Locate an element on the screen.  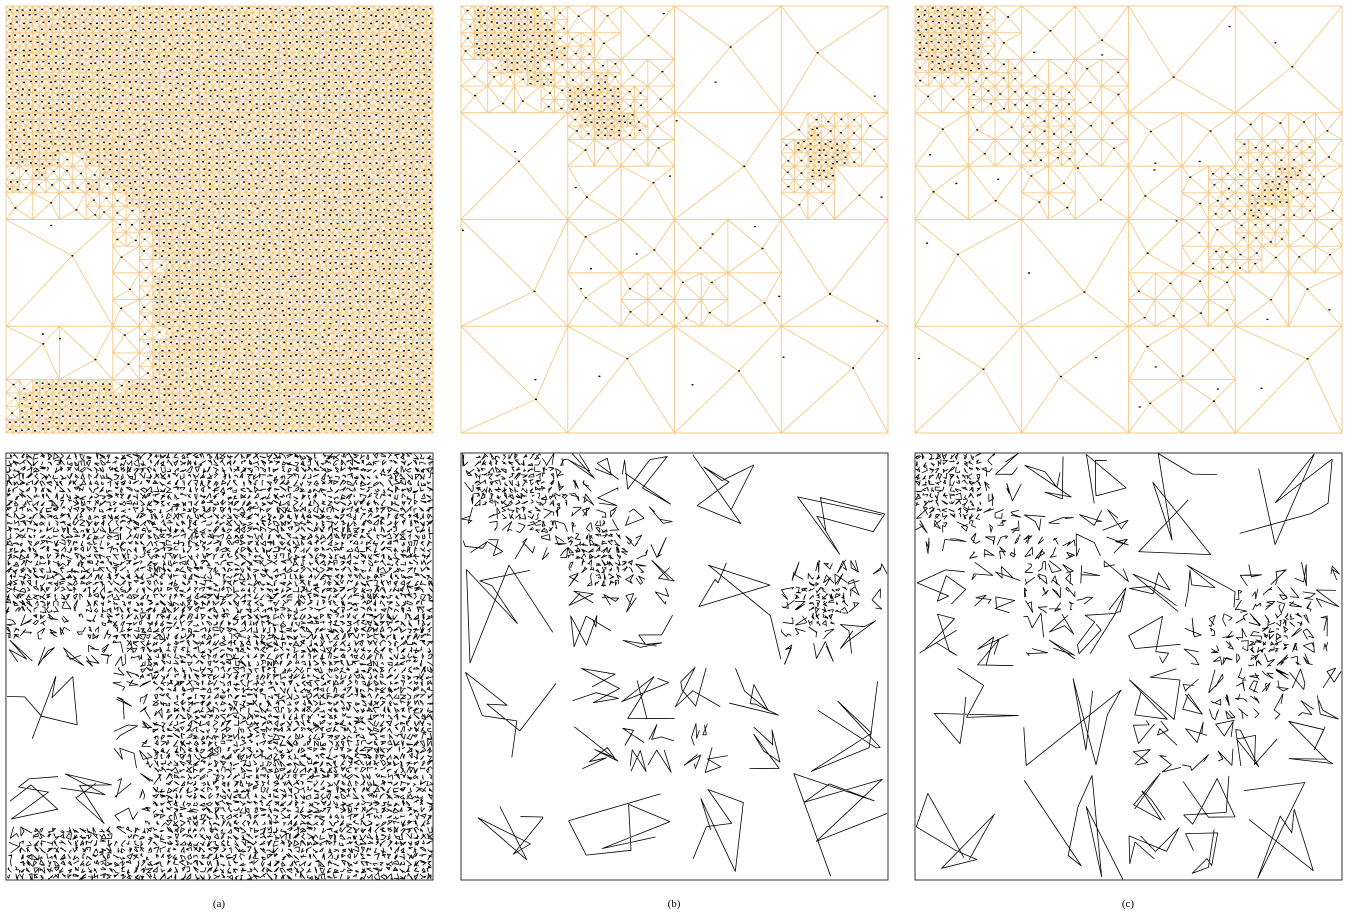
panel-label: (c) is located at coordinates (1128, 904).